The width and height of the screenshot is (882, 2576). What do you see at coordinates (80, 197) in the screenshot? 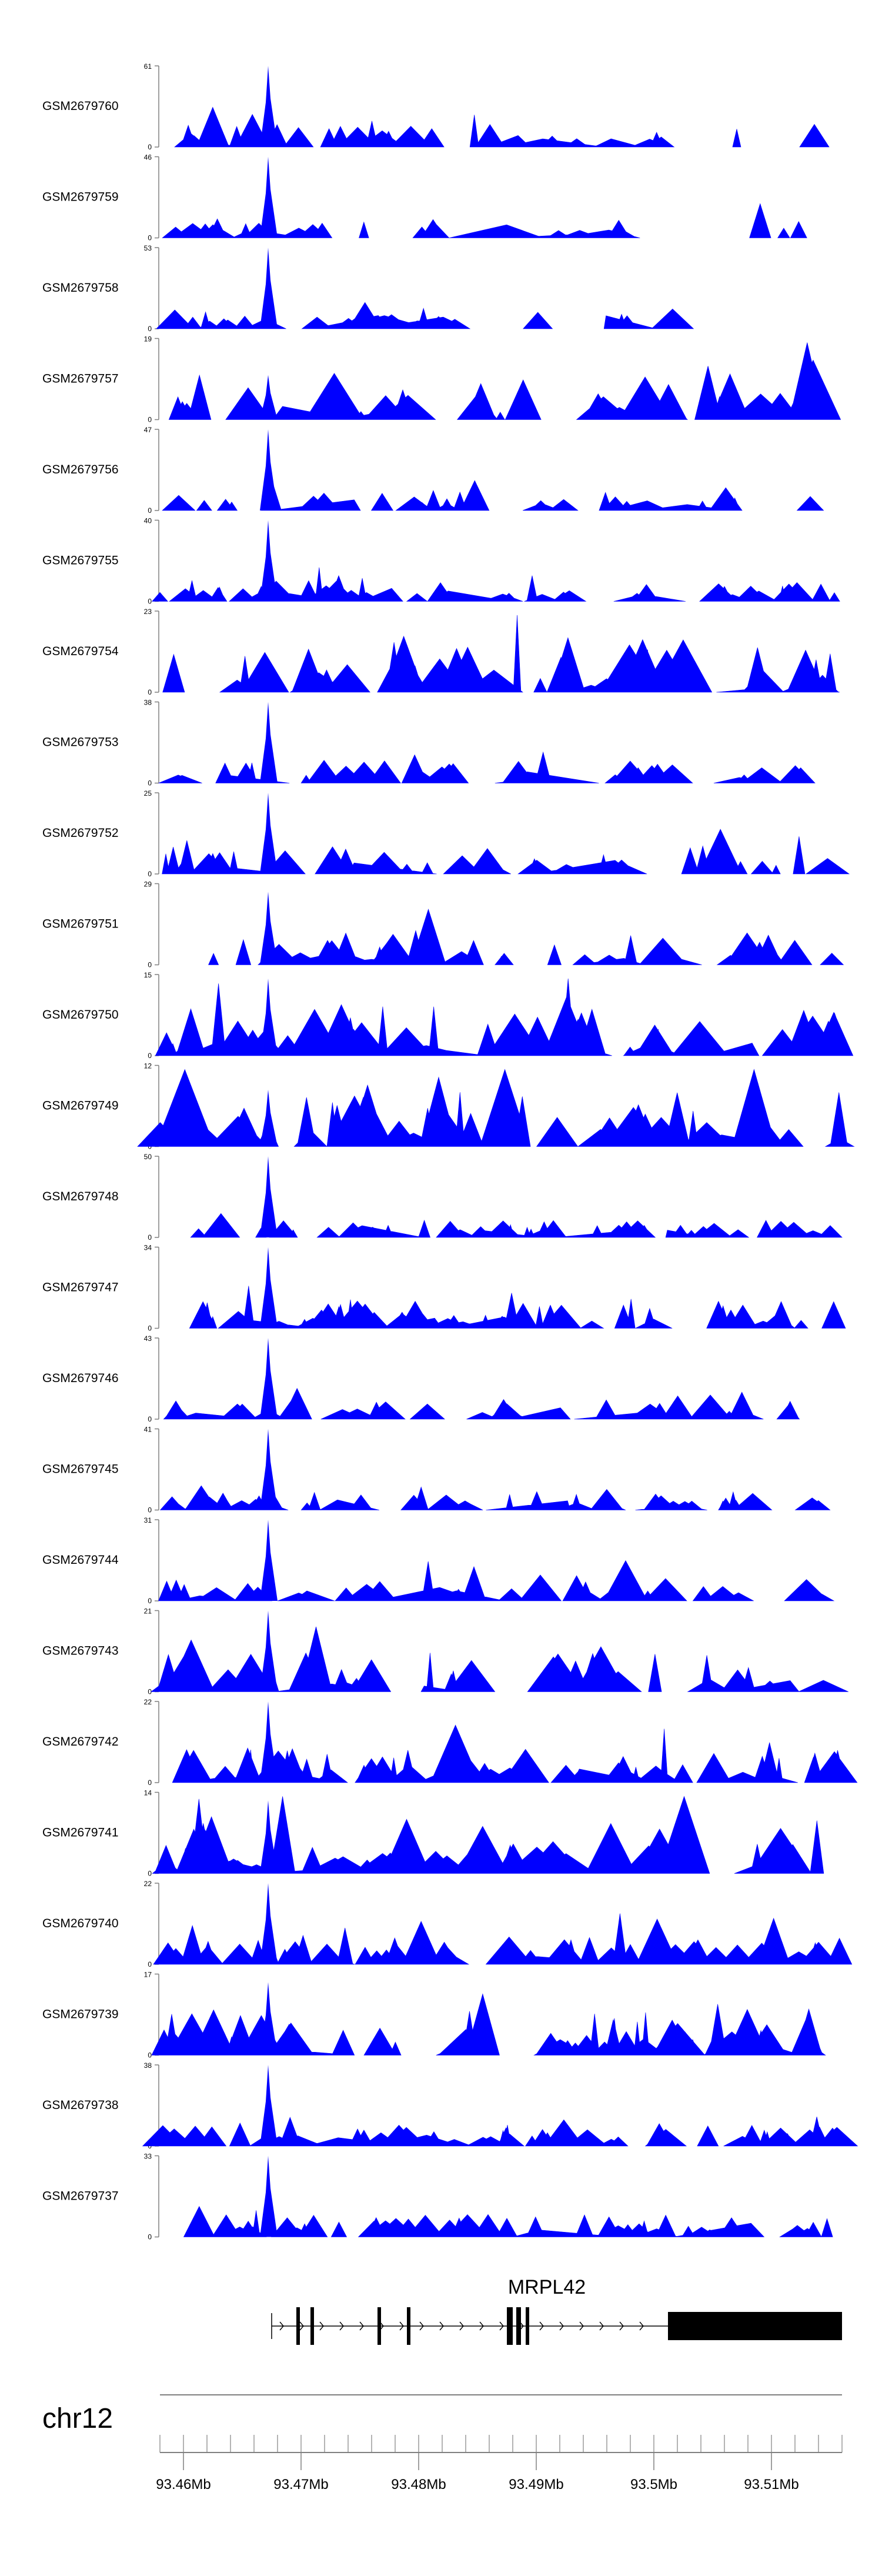
I see `track-label: GSM2679759` at bounding box center [80, 197].